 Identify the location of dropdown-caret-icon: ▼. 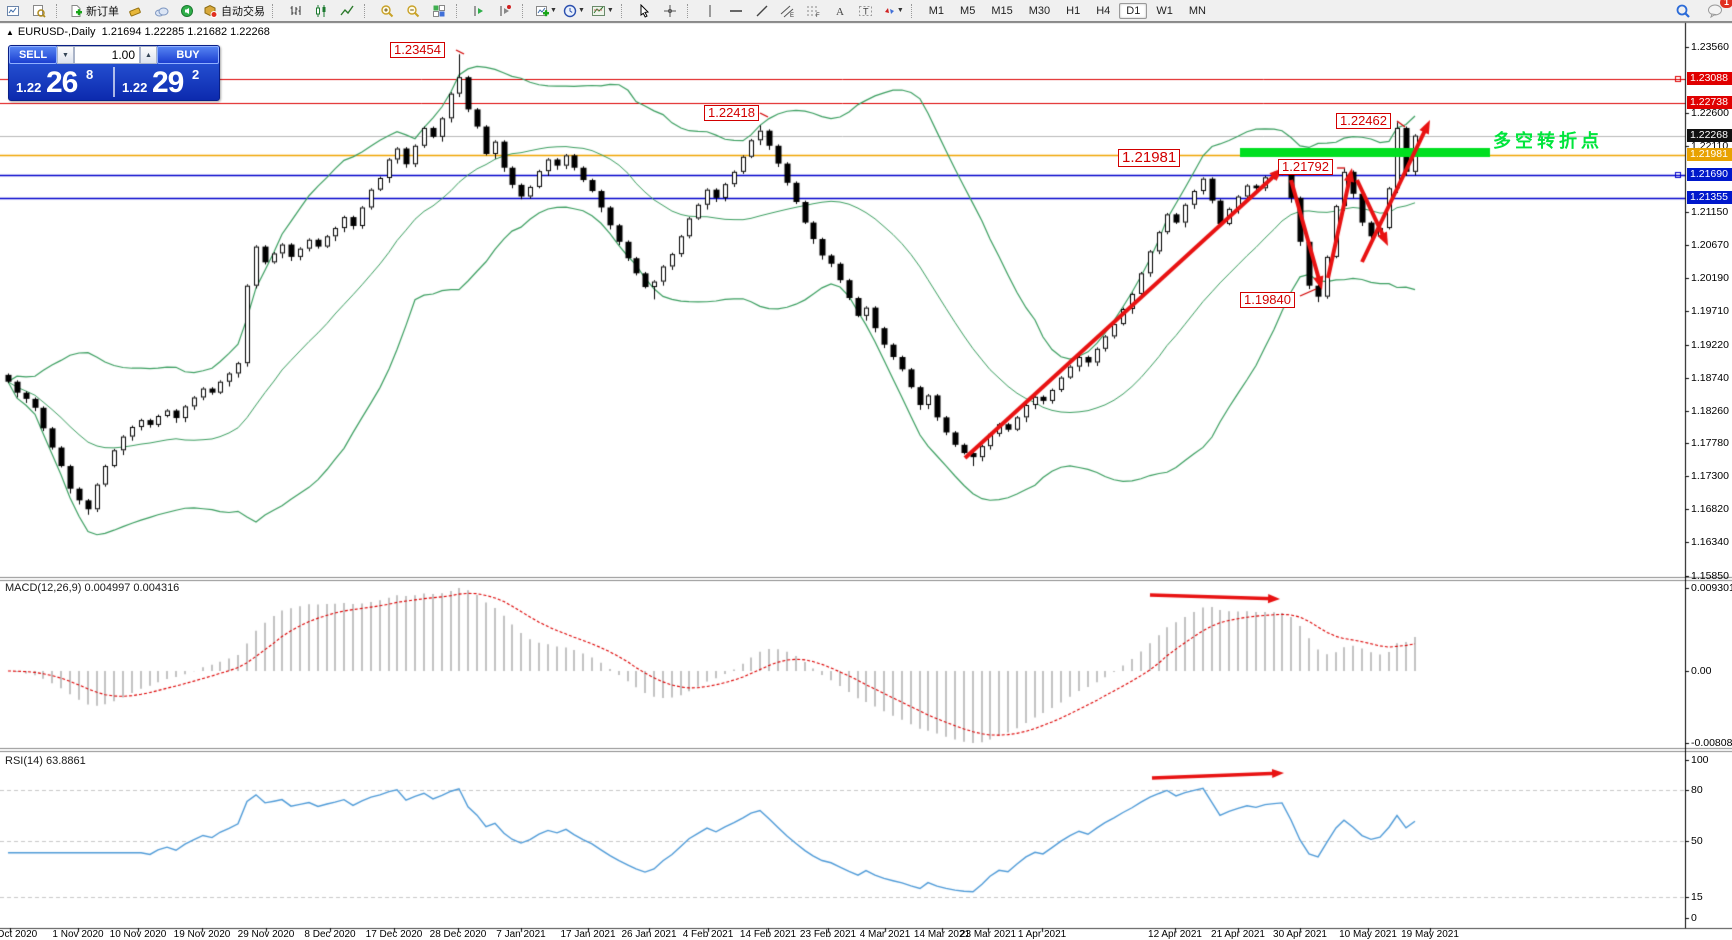
(553, 10).